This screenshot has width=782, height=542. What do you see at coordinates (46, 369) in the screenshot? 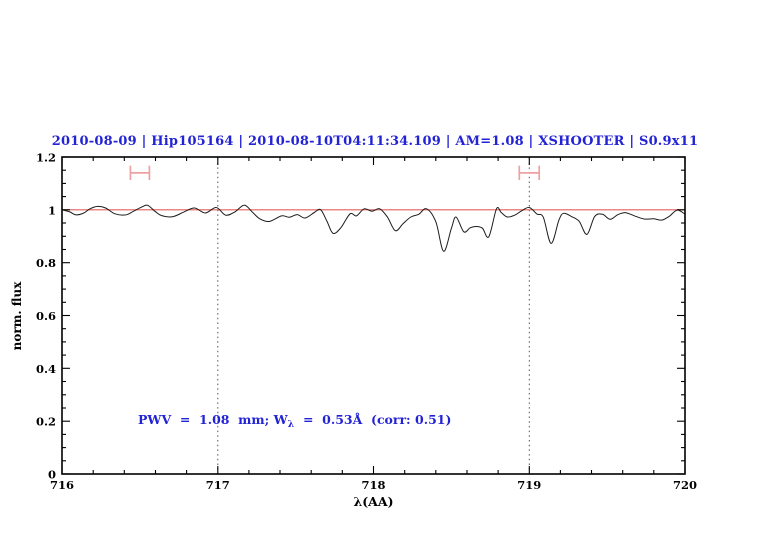
I see `y-tick-label: 0.4` at bounding box center [46, 369].